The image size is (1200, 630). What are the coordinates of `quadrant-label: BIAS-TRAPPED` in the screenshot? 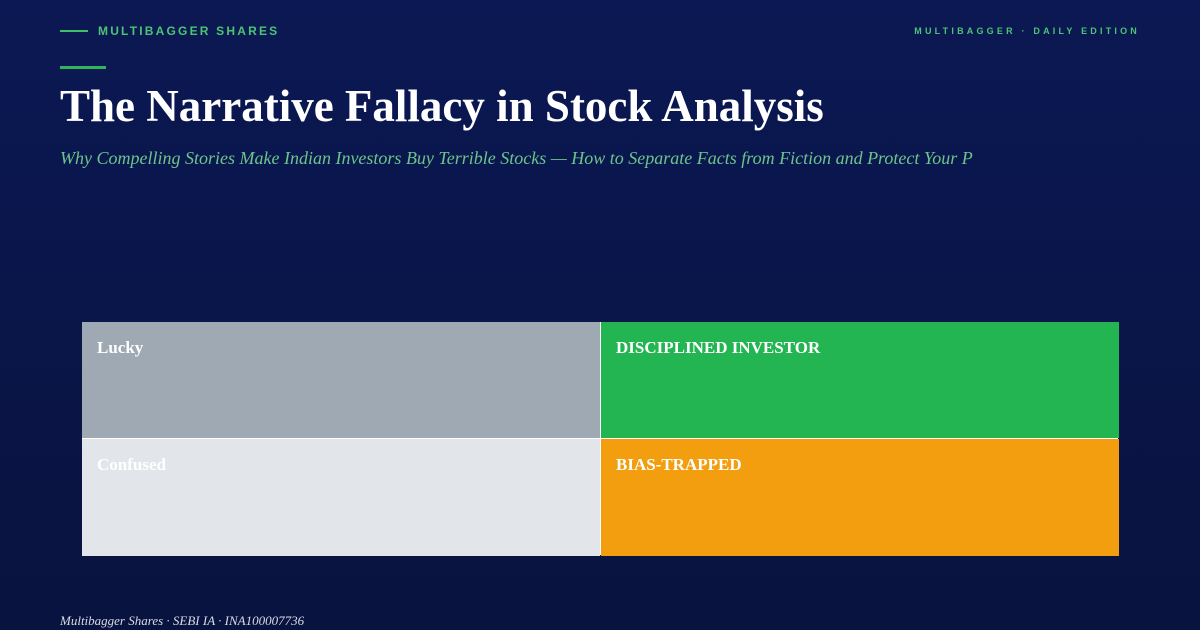 It's located at (679, 464).